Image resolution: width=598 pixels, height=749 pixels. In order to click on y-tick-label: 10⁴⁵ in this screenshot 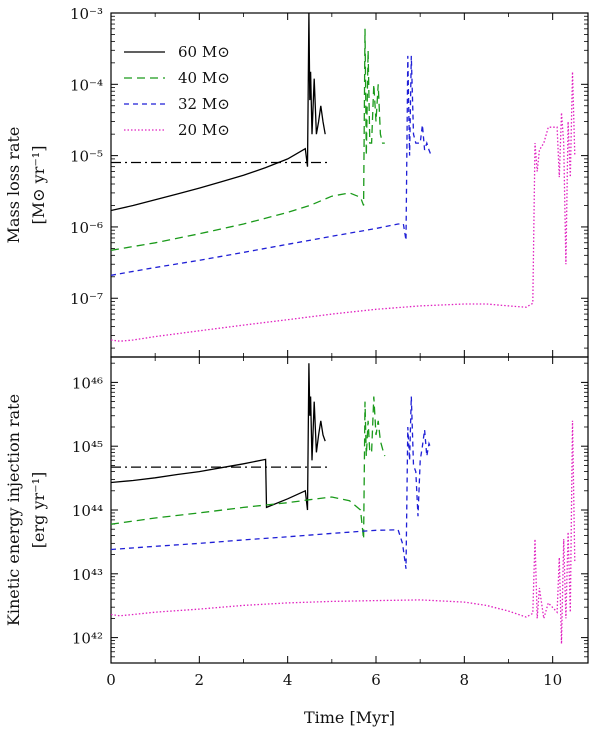, I will do `click(87, 447)`.